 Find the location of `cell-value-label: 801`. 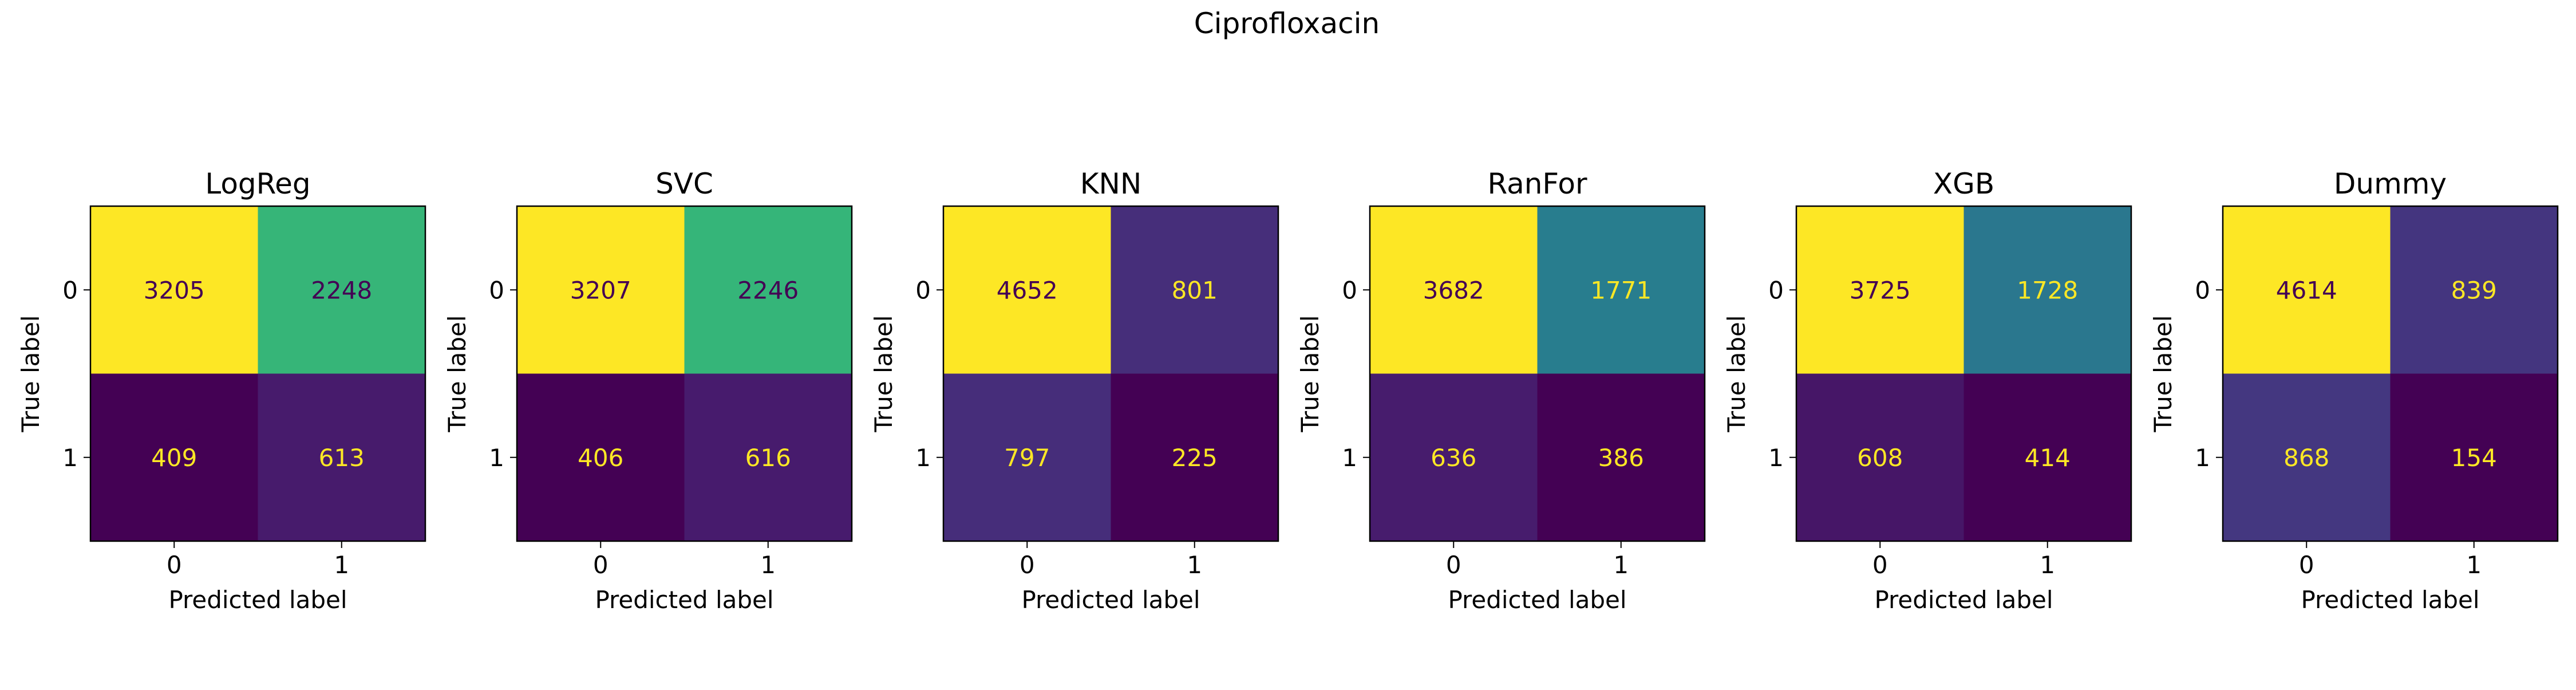

cell-value-label: 801 is located at coordinates (1195, 290).